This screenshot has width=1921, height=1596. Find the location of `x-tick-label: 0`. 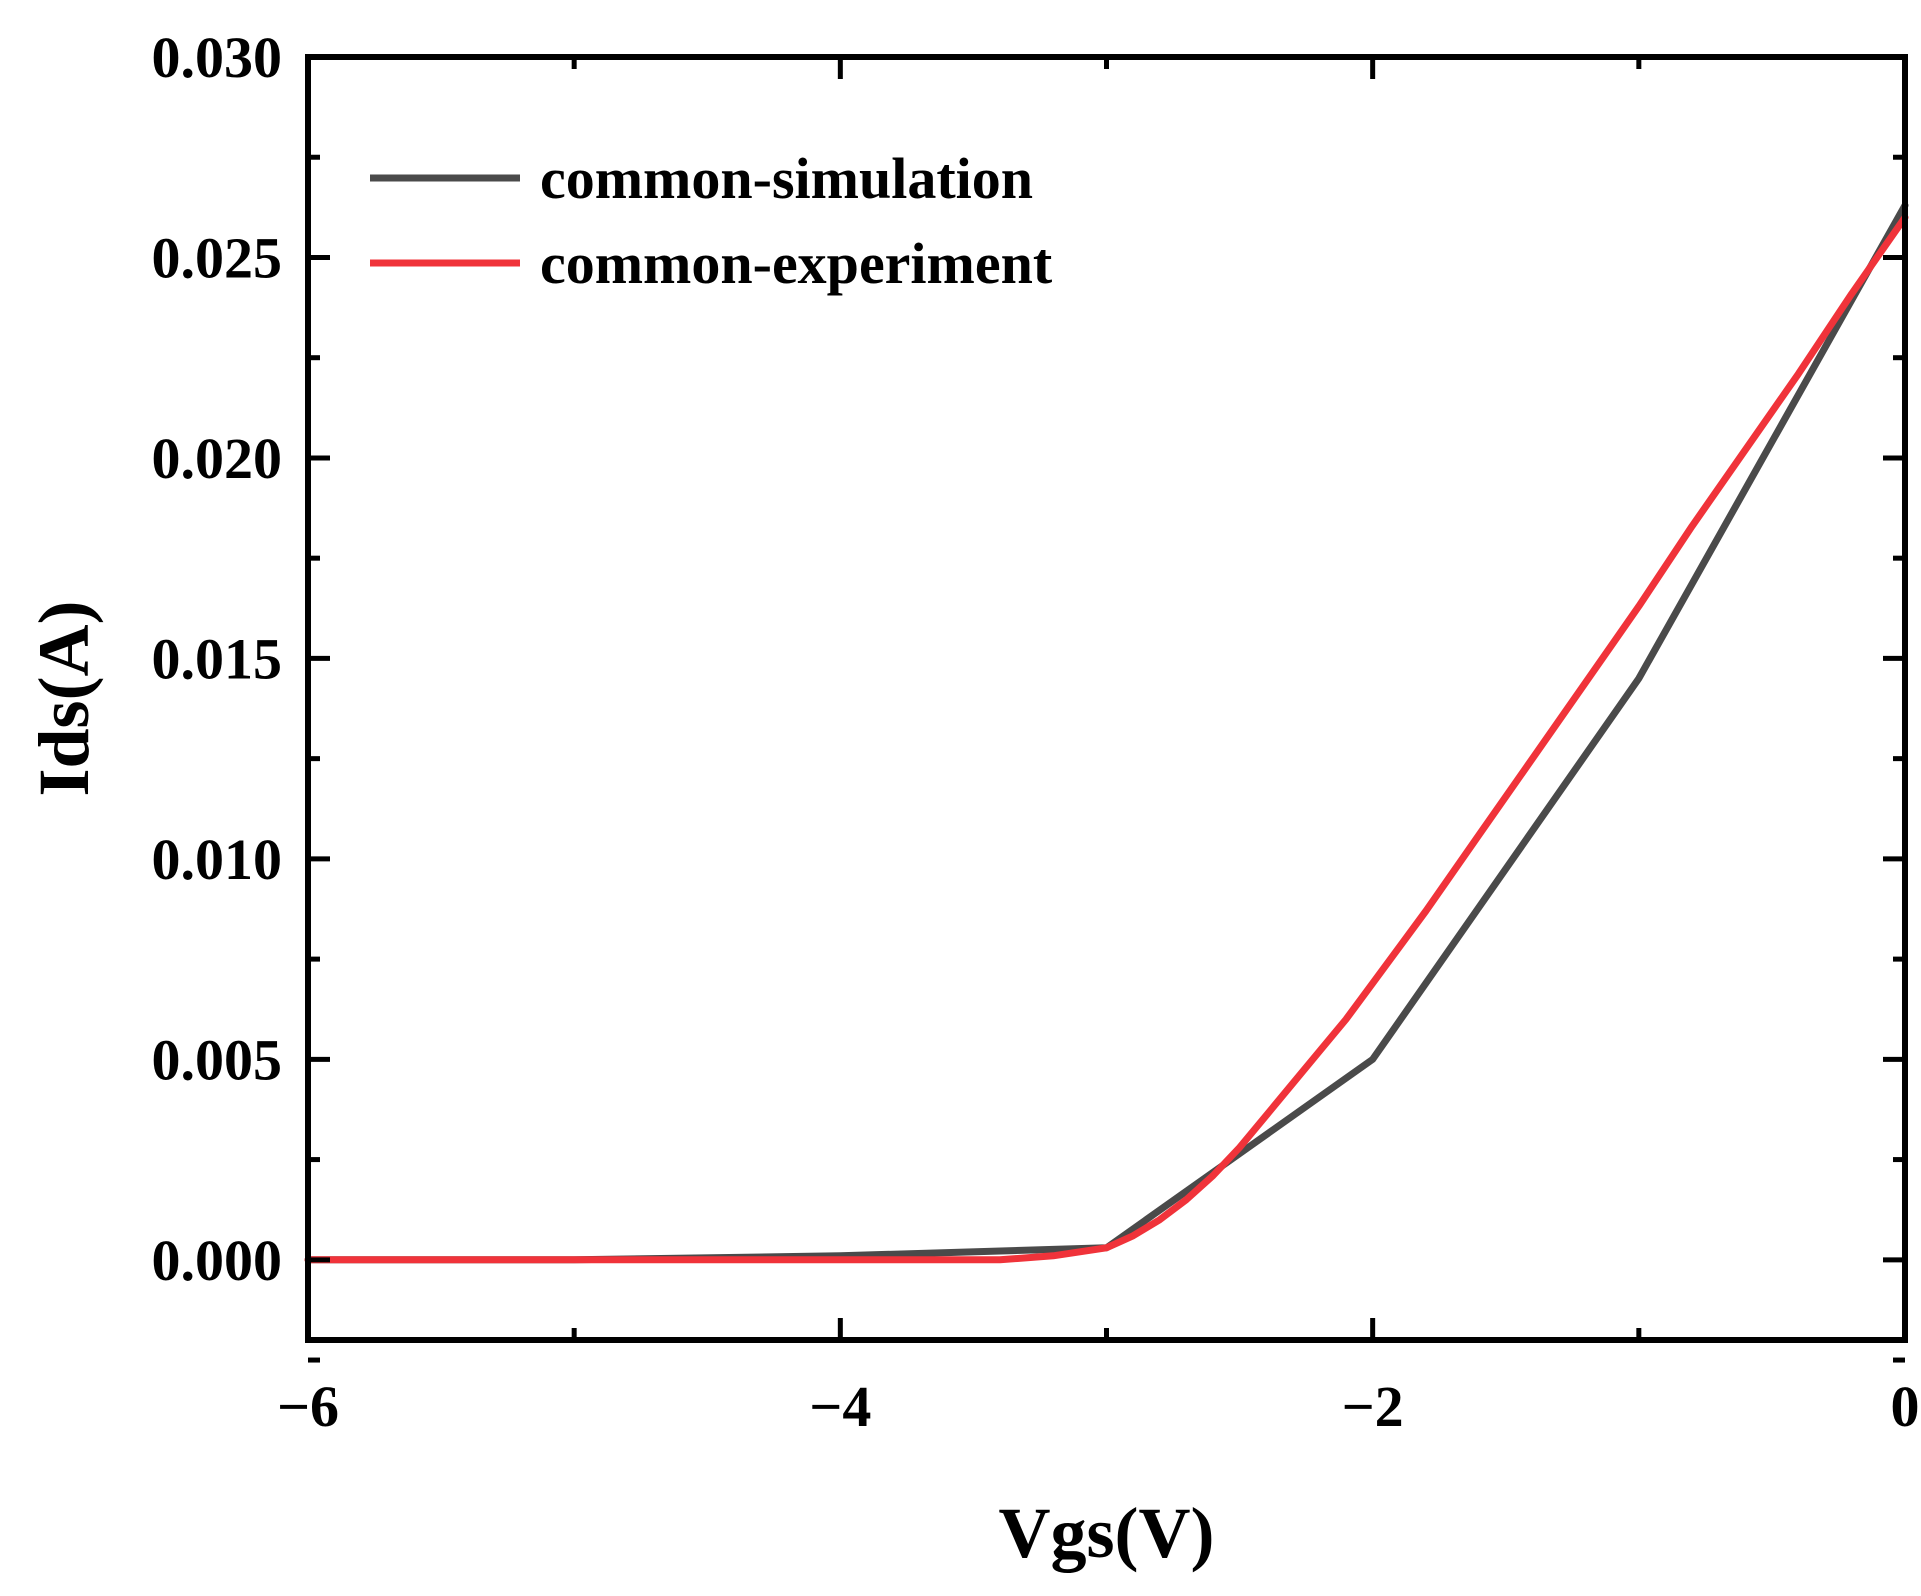

x-tick-label: 0 is located at coordinates (1905, 1406).